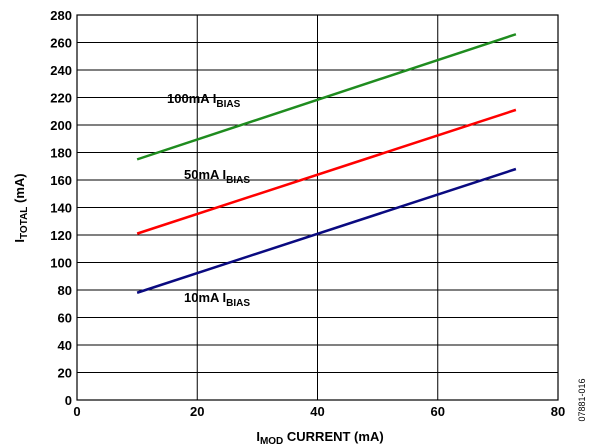 Image resolution: width=589 pixels, height=446 pixels. Describe the element at coordinates (21, 207) in the screenshot. I see `y-axis-label: ITOTAL (mA)` at that location.